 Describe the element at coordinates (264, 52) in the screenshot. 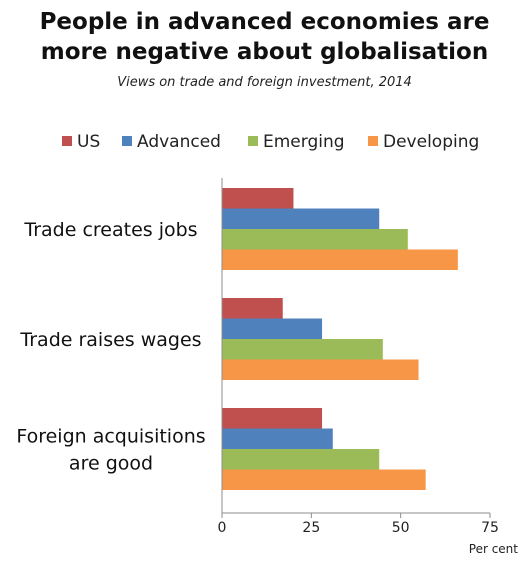

I see `chart-title-line2: more negative about globalisation` at that location.